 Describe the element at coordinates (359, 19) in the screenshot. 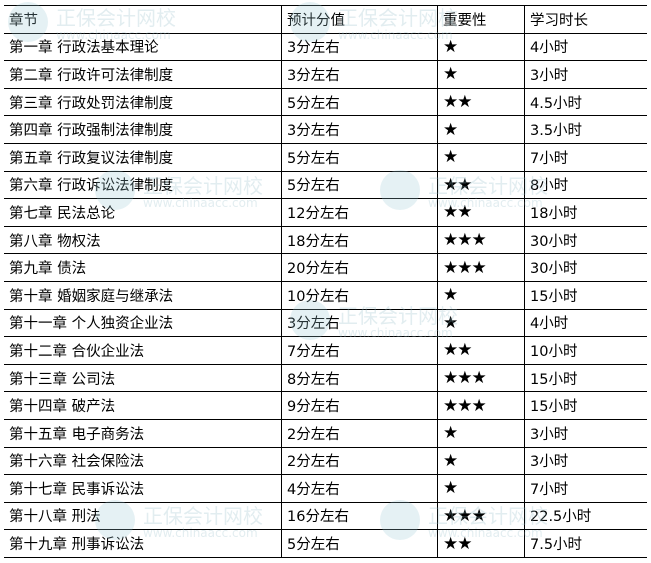

I see `header-score: 预计分值` at that location.